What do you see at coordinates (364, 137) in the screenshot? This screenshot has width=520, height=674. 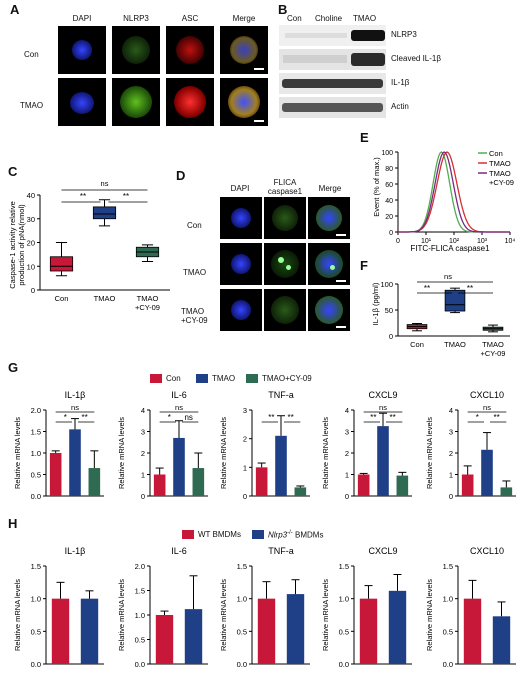 I see `panel-e-label: E` at bounding box center [364, 137].